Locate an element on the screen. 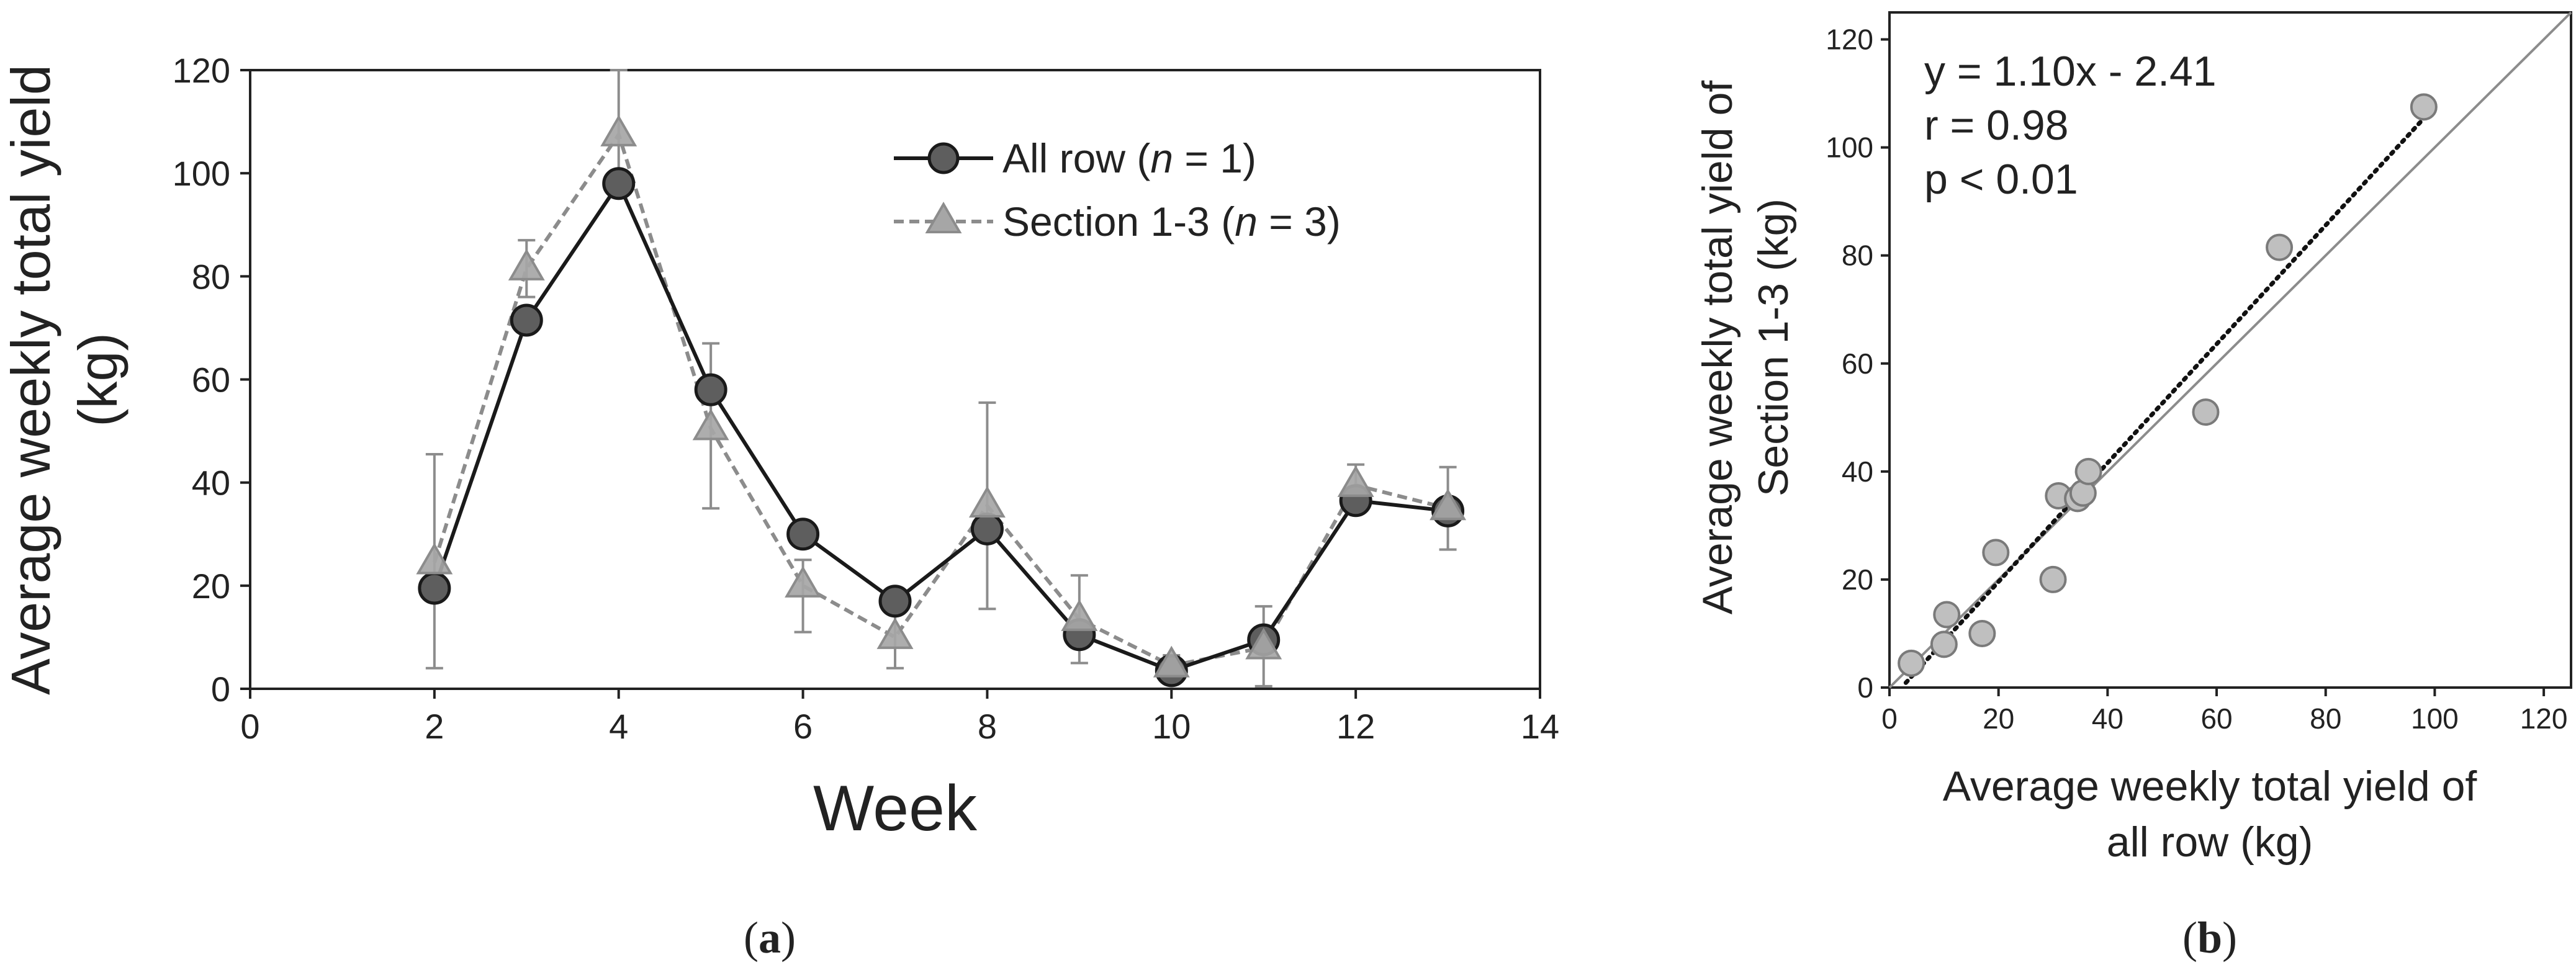  panel-b-x-axis: 0 20 40 60 80 100 120 is located at coordinates (2224, 711).